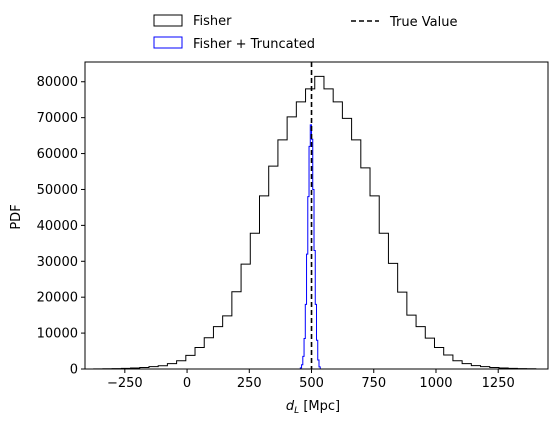  What do you see at coordinates (187, 383) in the screenshot?
I see `x-tick-label: 0` at bounding box center [187, 383].